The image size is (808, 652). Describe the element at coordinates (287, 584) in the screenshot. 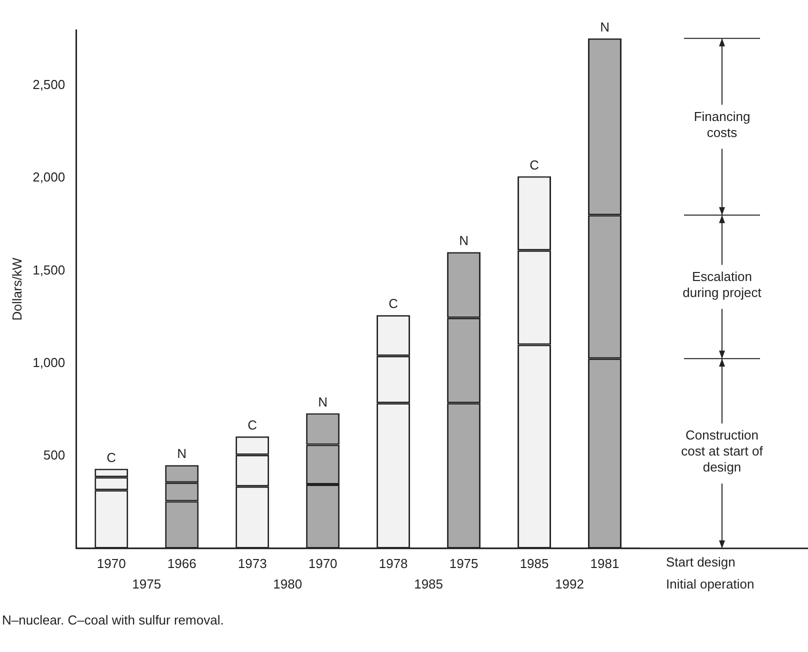

I see `text: 1980` at that location.